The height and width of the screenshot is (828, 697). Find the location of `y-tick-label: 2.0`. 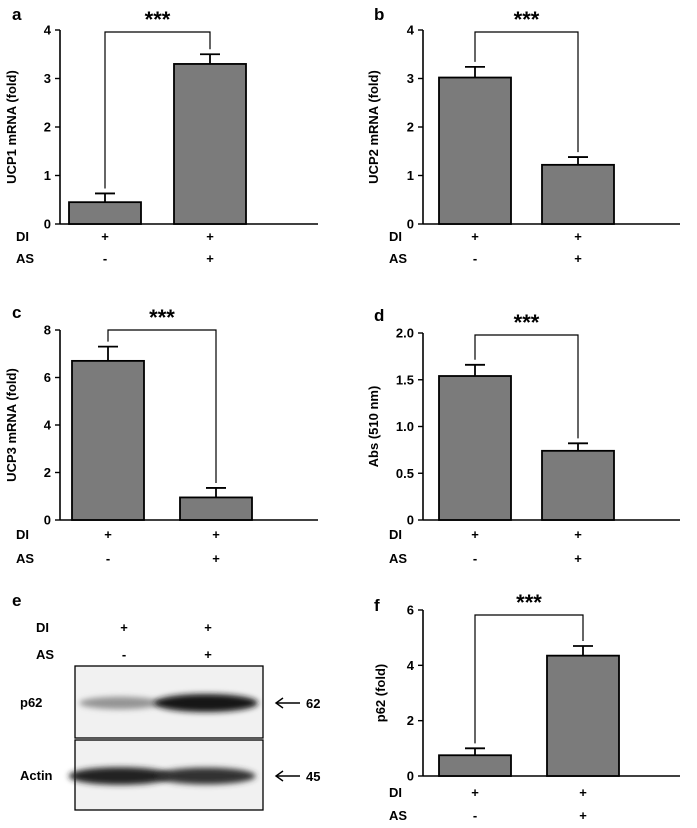

y-tick-label: 2.0 is located at coordinates (405, 333).